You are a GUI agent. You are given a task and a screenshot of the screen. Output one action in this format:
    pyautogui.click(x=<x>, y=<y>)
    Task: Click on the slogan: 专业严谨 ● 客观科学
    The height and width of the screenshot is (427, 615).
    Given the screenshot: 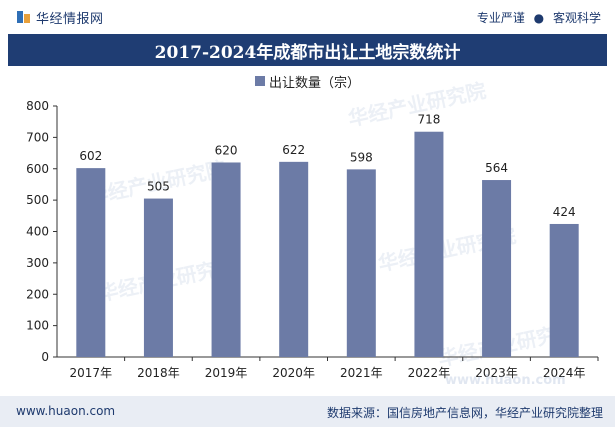 What is the action you would take?
    pyautogui.click(x=539, y=17)
    